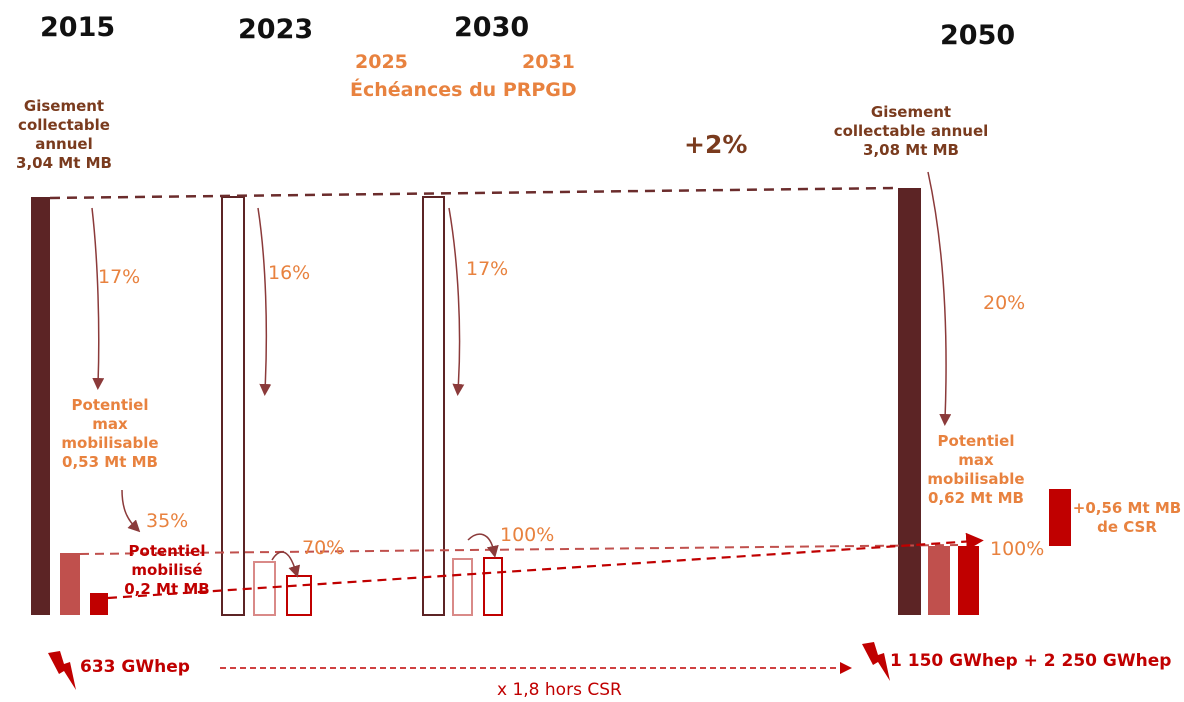 This screenshot has height=702, width=1184. What do you see at coordinates (716, 144) in the screenshot?
I see `growth-label: +2%` at bounding box center [716, 144].